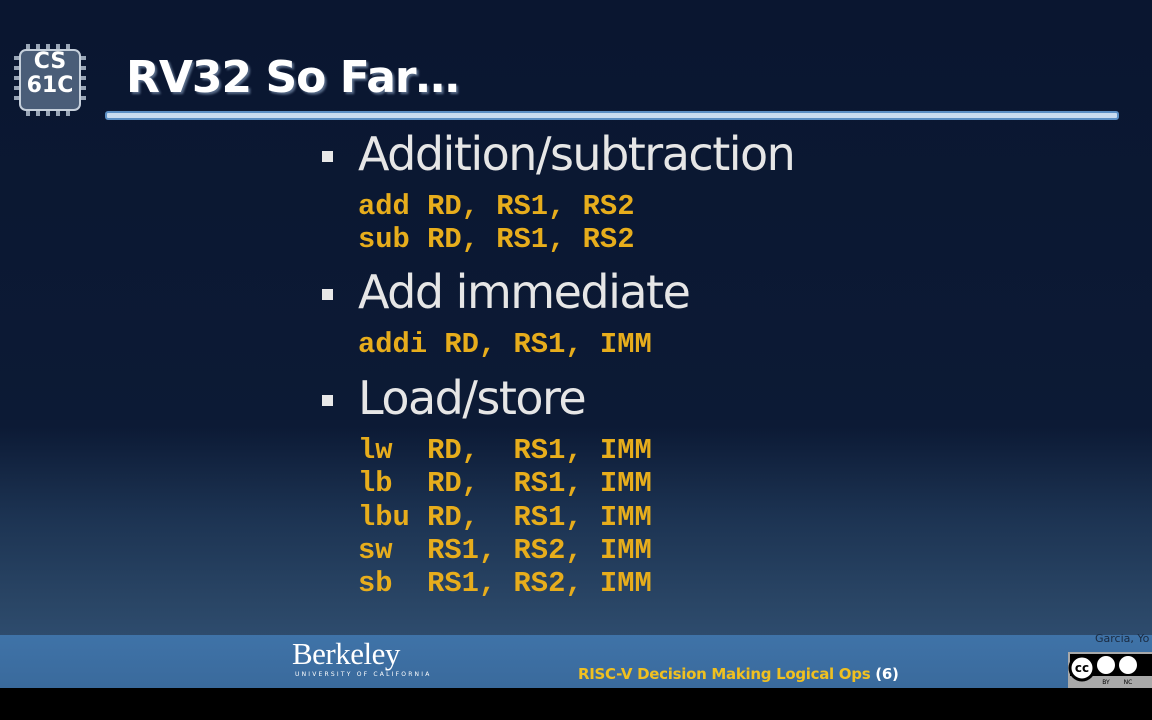  Describe the element at coordinates (496, 240) in the screenshot. I see `code-line: sub RD, RS1, RS2` at that location.